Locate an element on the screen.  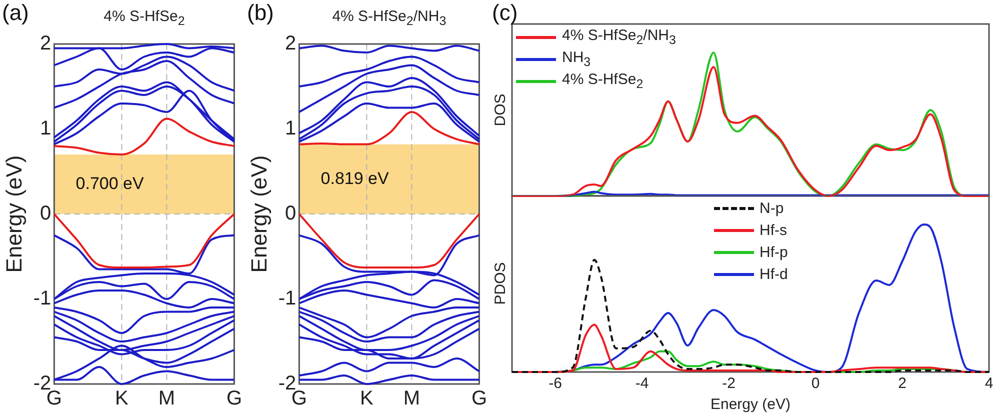
x-tick-label: -2 is located at coordinates (729, 383).